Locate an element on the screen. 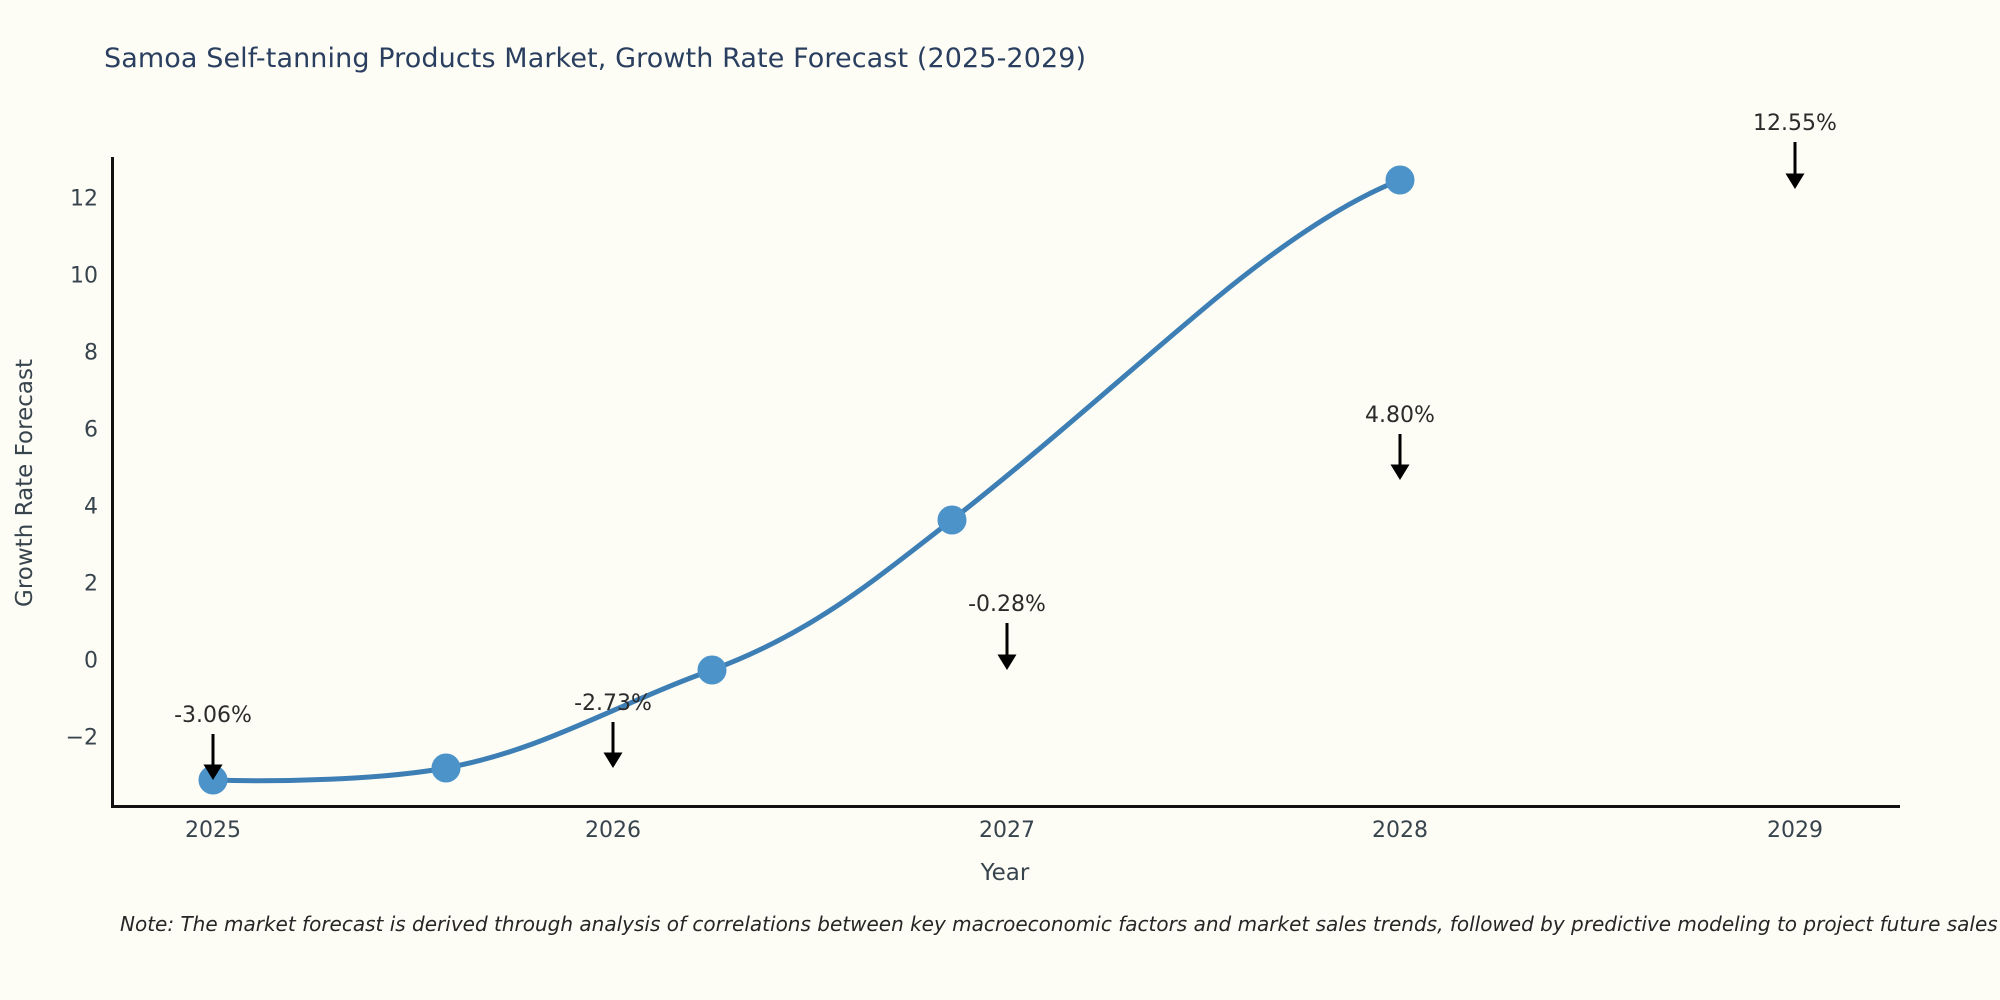 This screenshot has height=1000, width=2000. data-point-label-2025: -3.06% is located at coordinates (213, 715).